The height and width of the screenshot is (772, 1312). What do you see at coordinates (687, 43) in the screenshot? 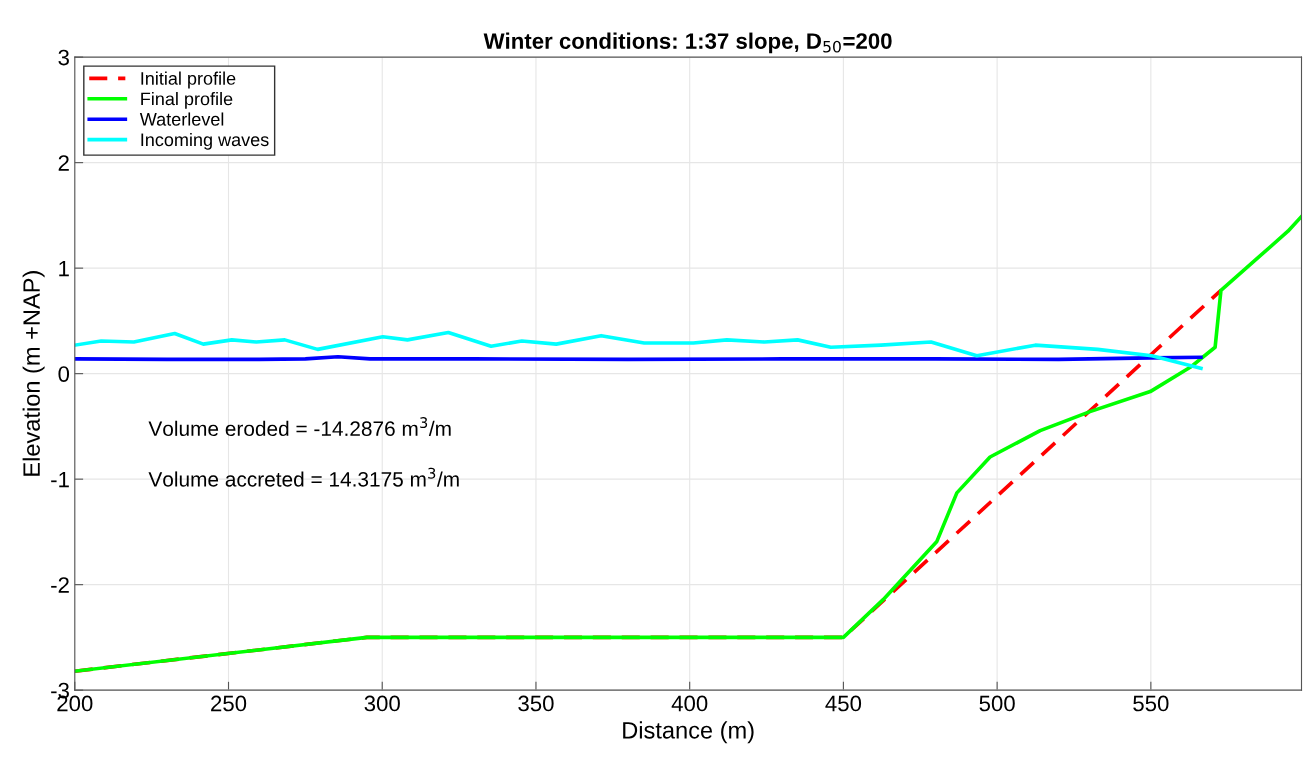
I see `chart-title: Winter conditions: 1:37 slope, D$_{50}$=200` at bounding box center [687, 43].